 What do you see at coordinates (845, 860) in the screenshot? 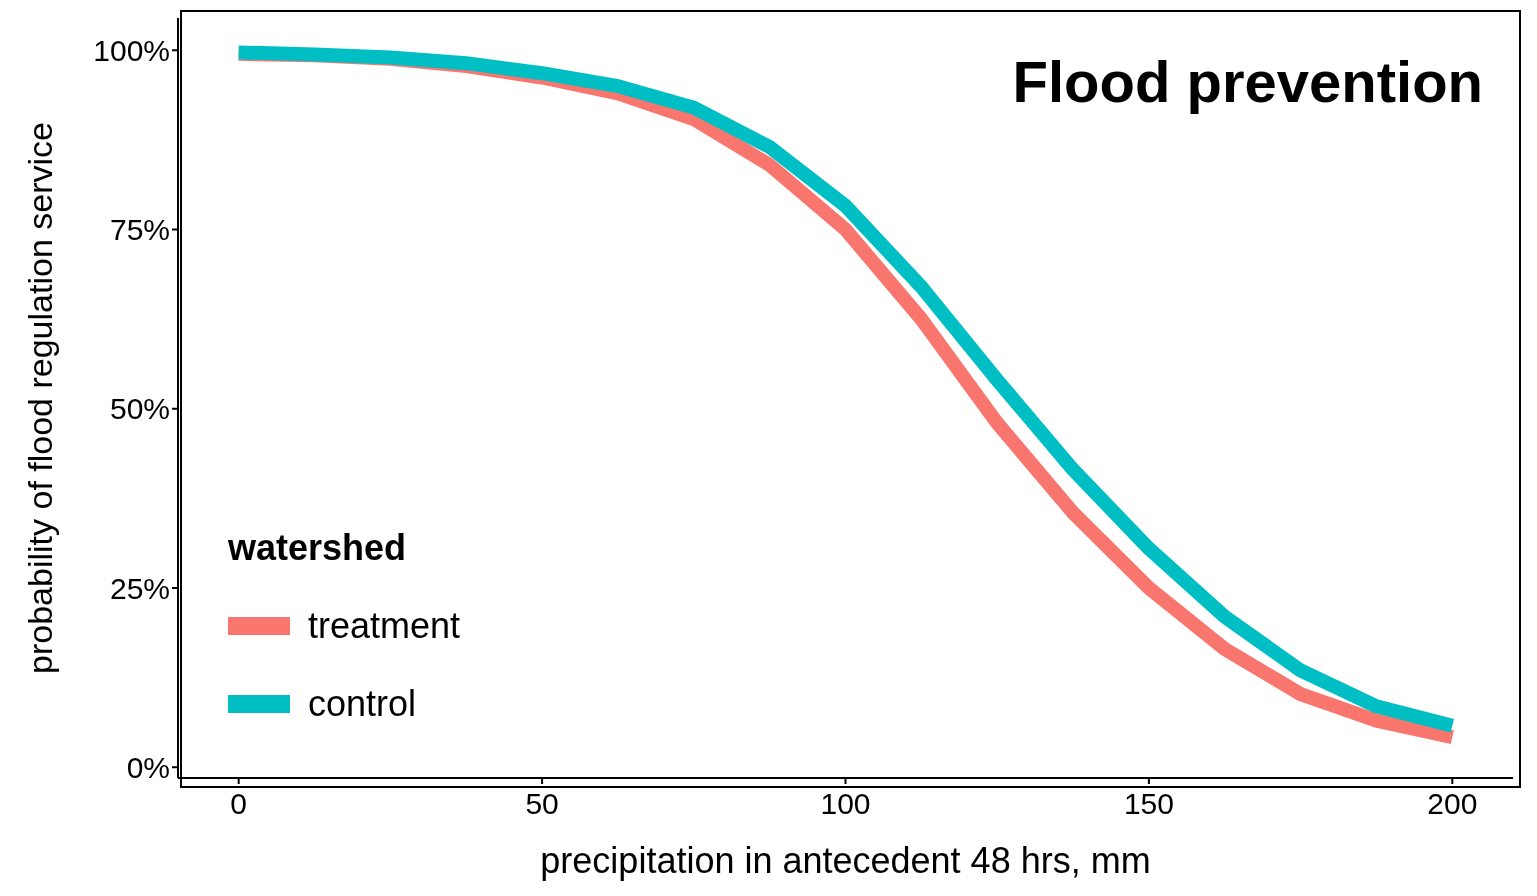
I see `x-axis-title: precipitation in antecedent 48 hrs, mm` at bounding box center [845, 860].